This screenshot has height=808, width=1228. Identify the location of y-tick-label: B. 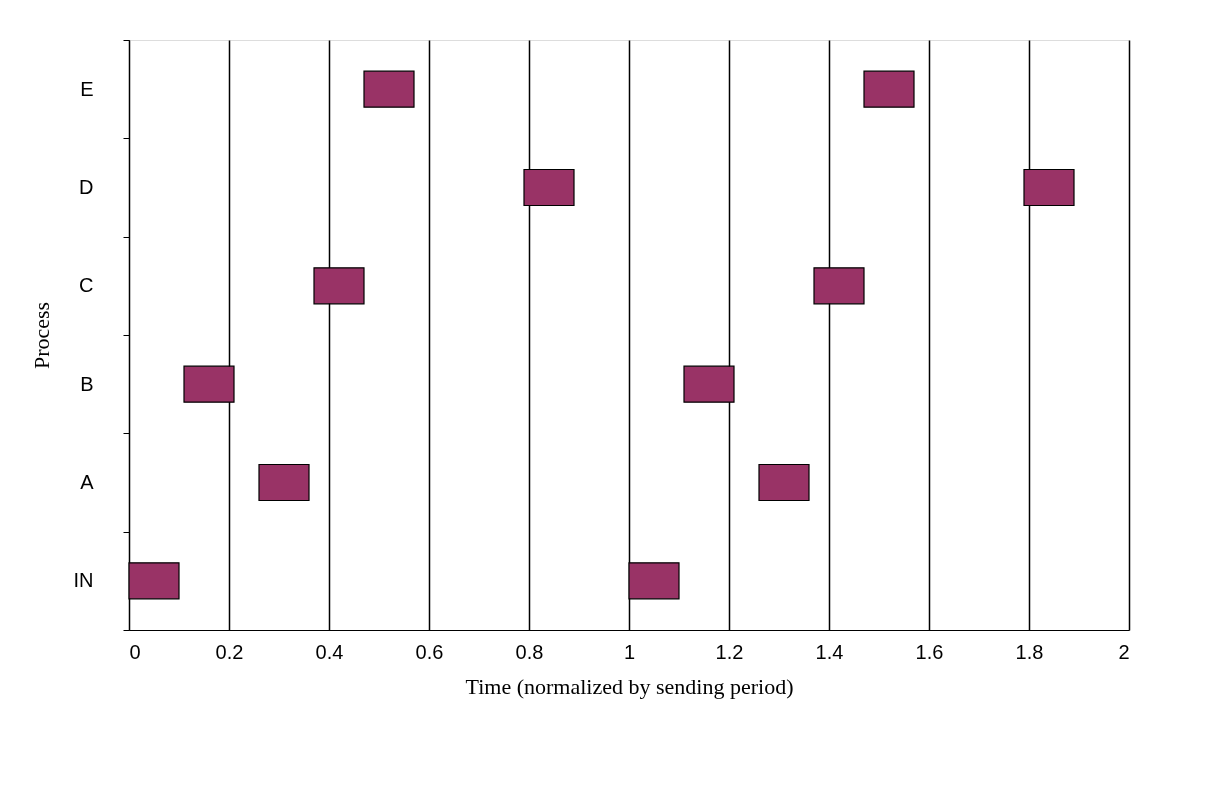
(87, 383).